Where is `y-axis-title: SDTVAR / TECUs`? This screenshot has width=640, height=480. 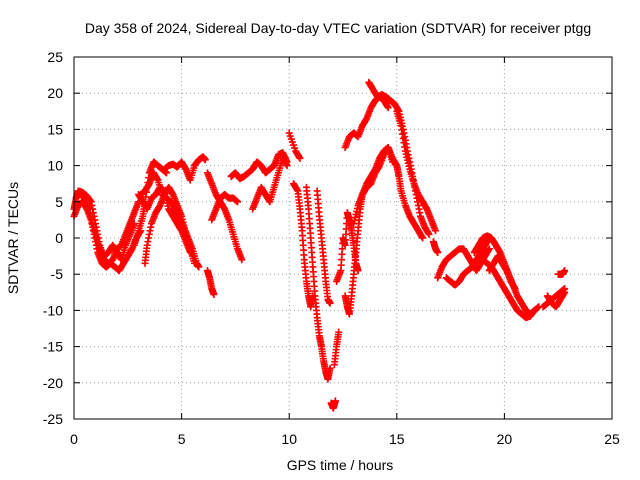
y-axis-title: SDTVAR / TECUs is located at coordinates (13, 238).